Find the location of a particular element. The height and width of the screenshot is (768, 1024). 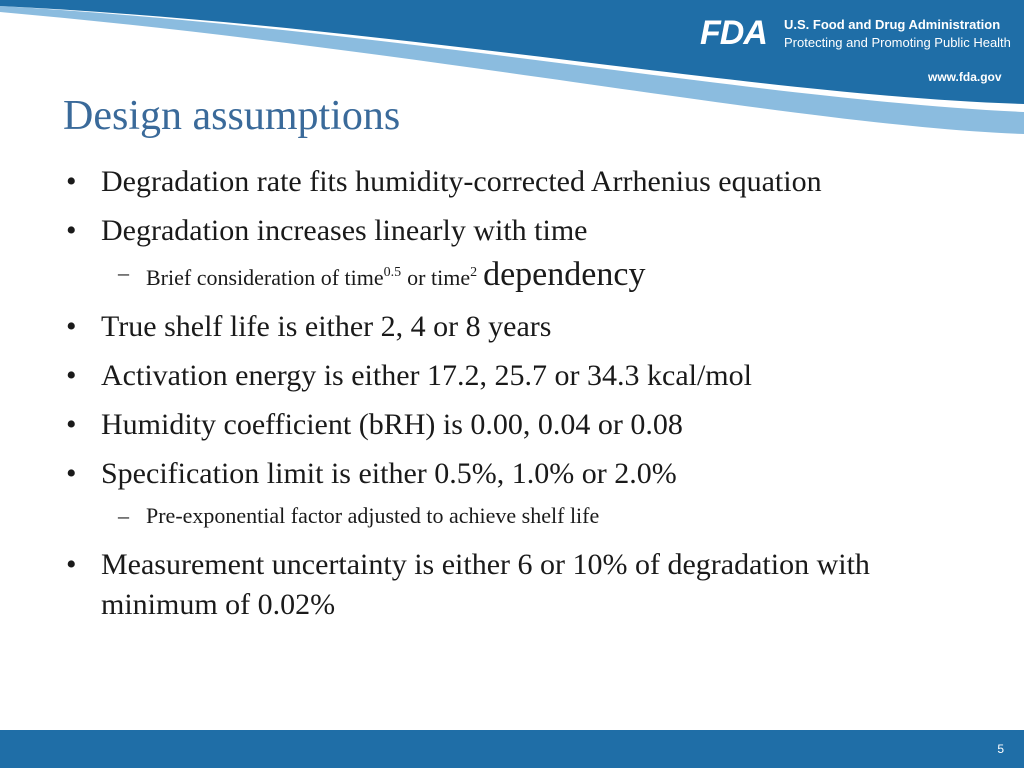

agency: U.S. Food and Drug Administration is located at coordinates (892, 24).